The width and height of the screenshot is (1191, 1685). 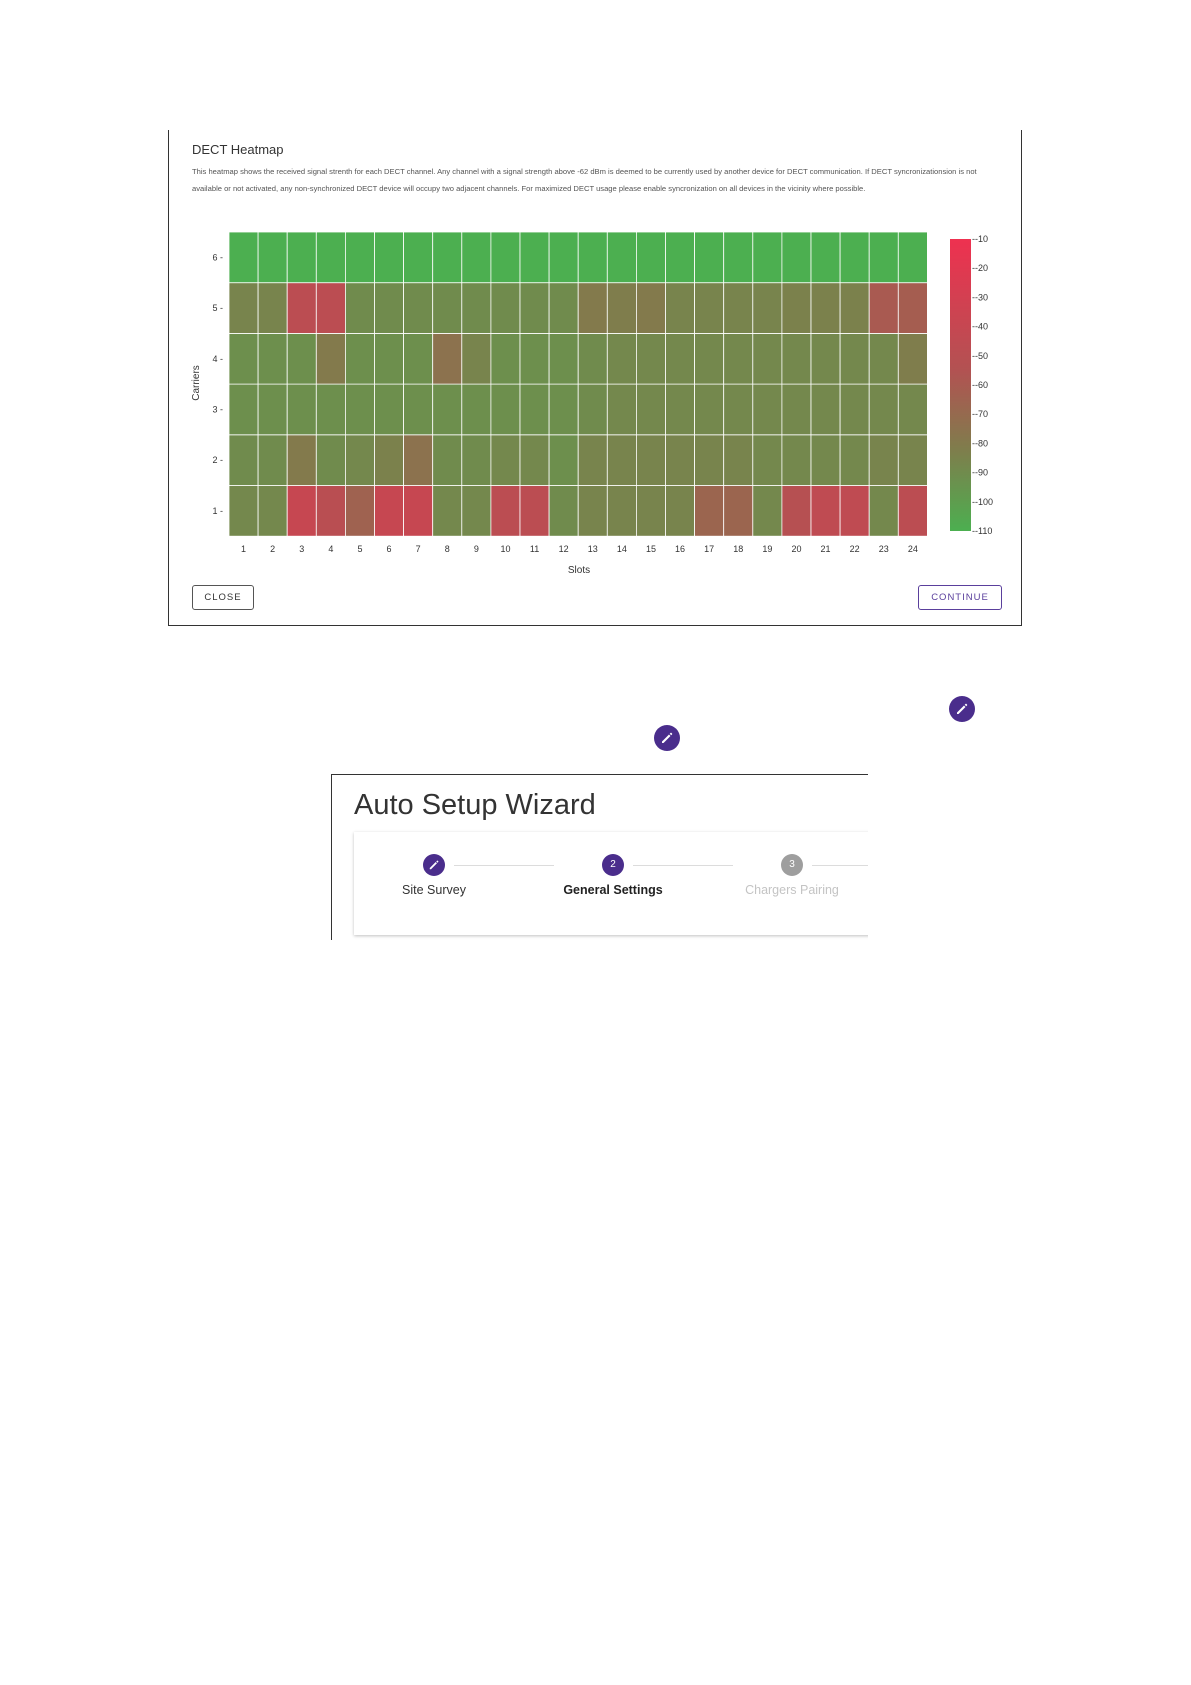 I want to click on x-tick-label: 20, so click(x=796, y=549).